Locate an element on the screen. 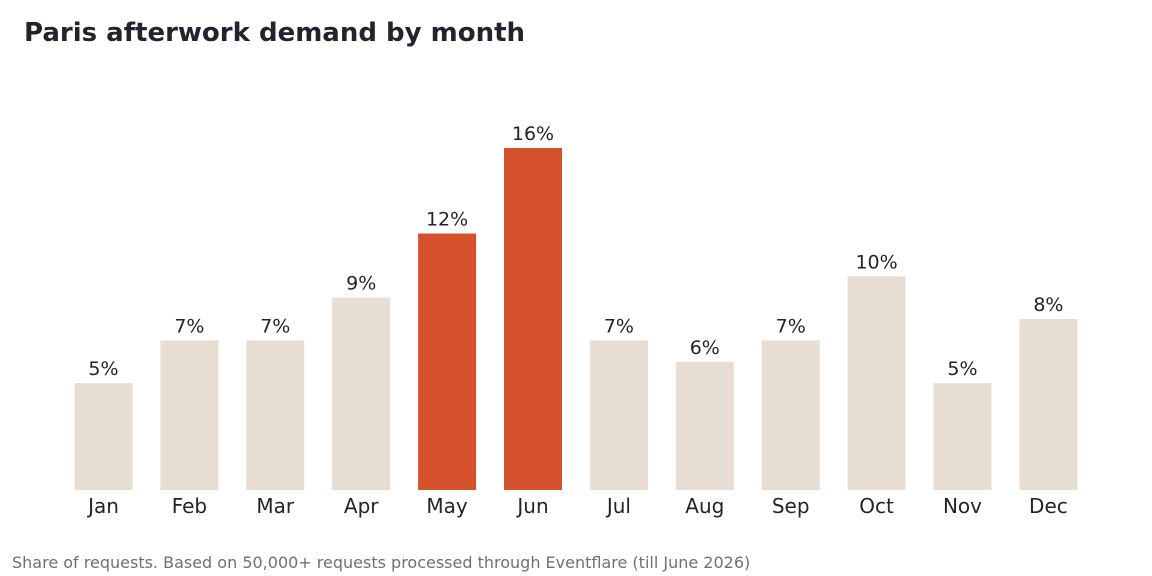 The height and width of the screenshot is (576, 1152). x-tick-nov: Nov is located at coordinates (962, 506).